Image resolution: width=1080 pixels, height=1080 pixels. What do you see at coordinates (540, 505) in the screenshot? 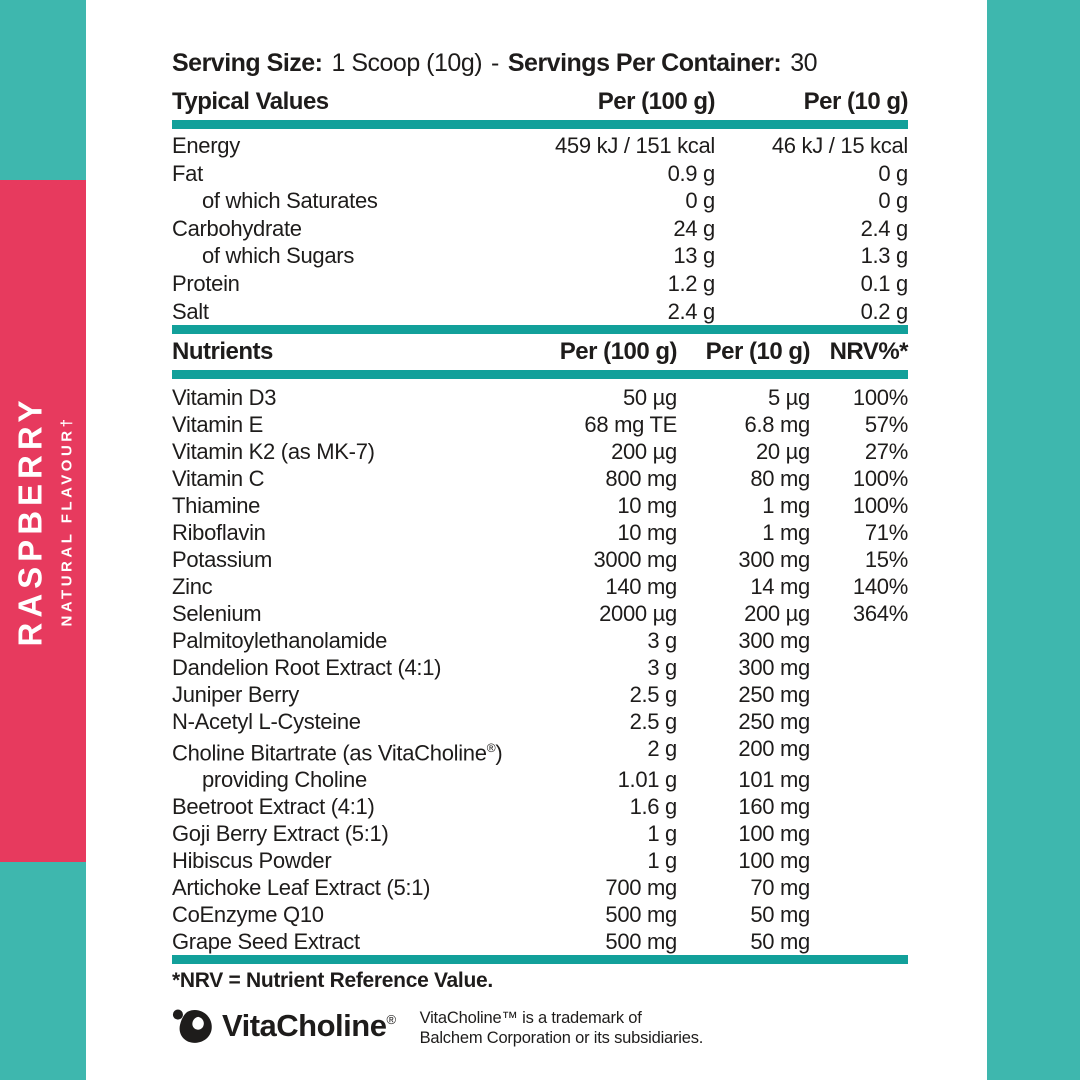
I see `nutrient-row: Thiamine 10 mg 1 mg 100%` at bounding box center [540, 505].